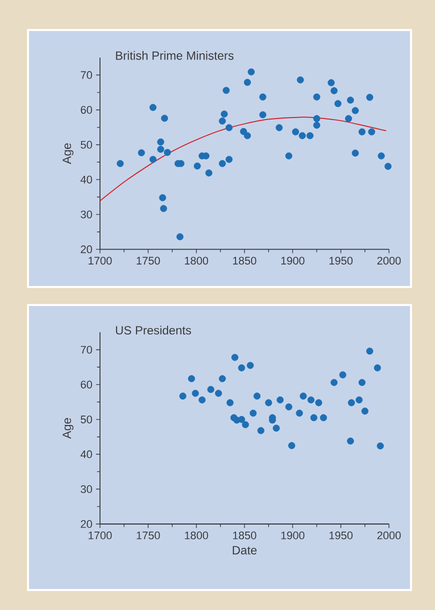 Image resolution: width=435 pixels, height=610 pixels. What do you see at coordinates (244, 536) in the screenshot?
I see `x-tick-label: 1850` at bounding box center [244, 536].